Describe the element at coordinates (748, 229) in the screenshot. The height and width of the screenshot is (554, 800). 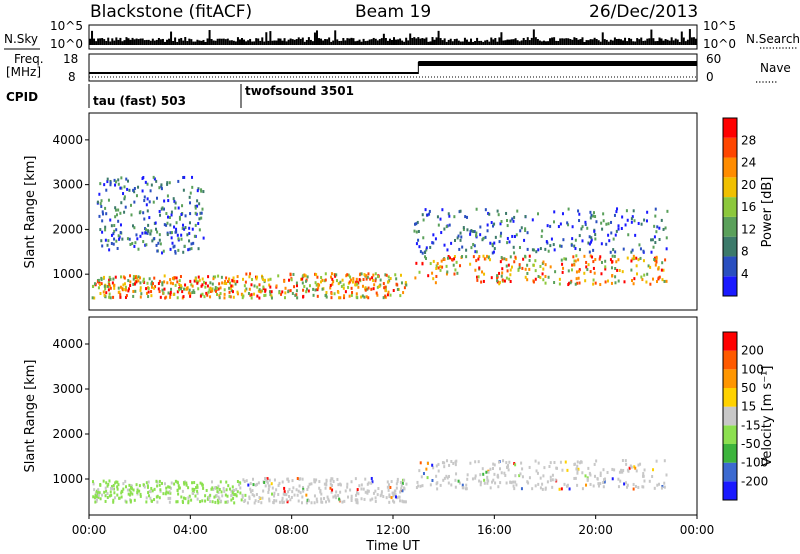
I see `colorbar-tick-label: 12` at that location.